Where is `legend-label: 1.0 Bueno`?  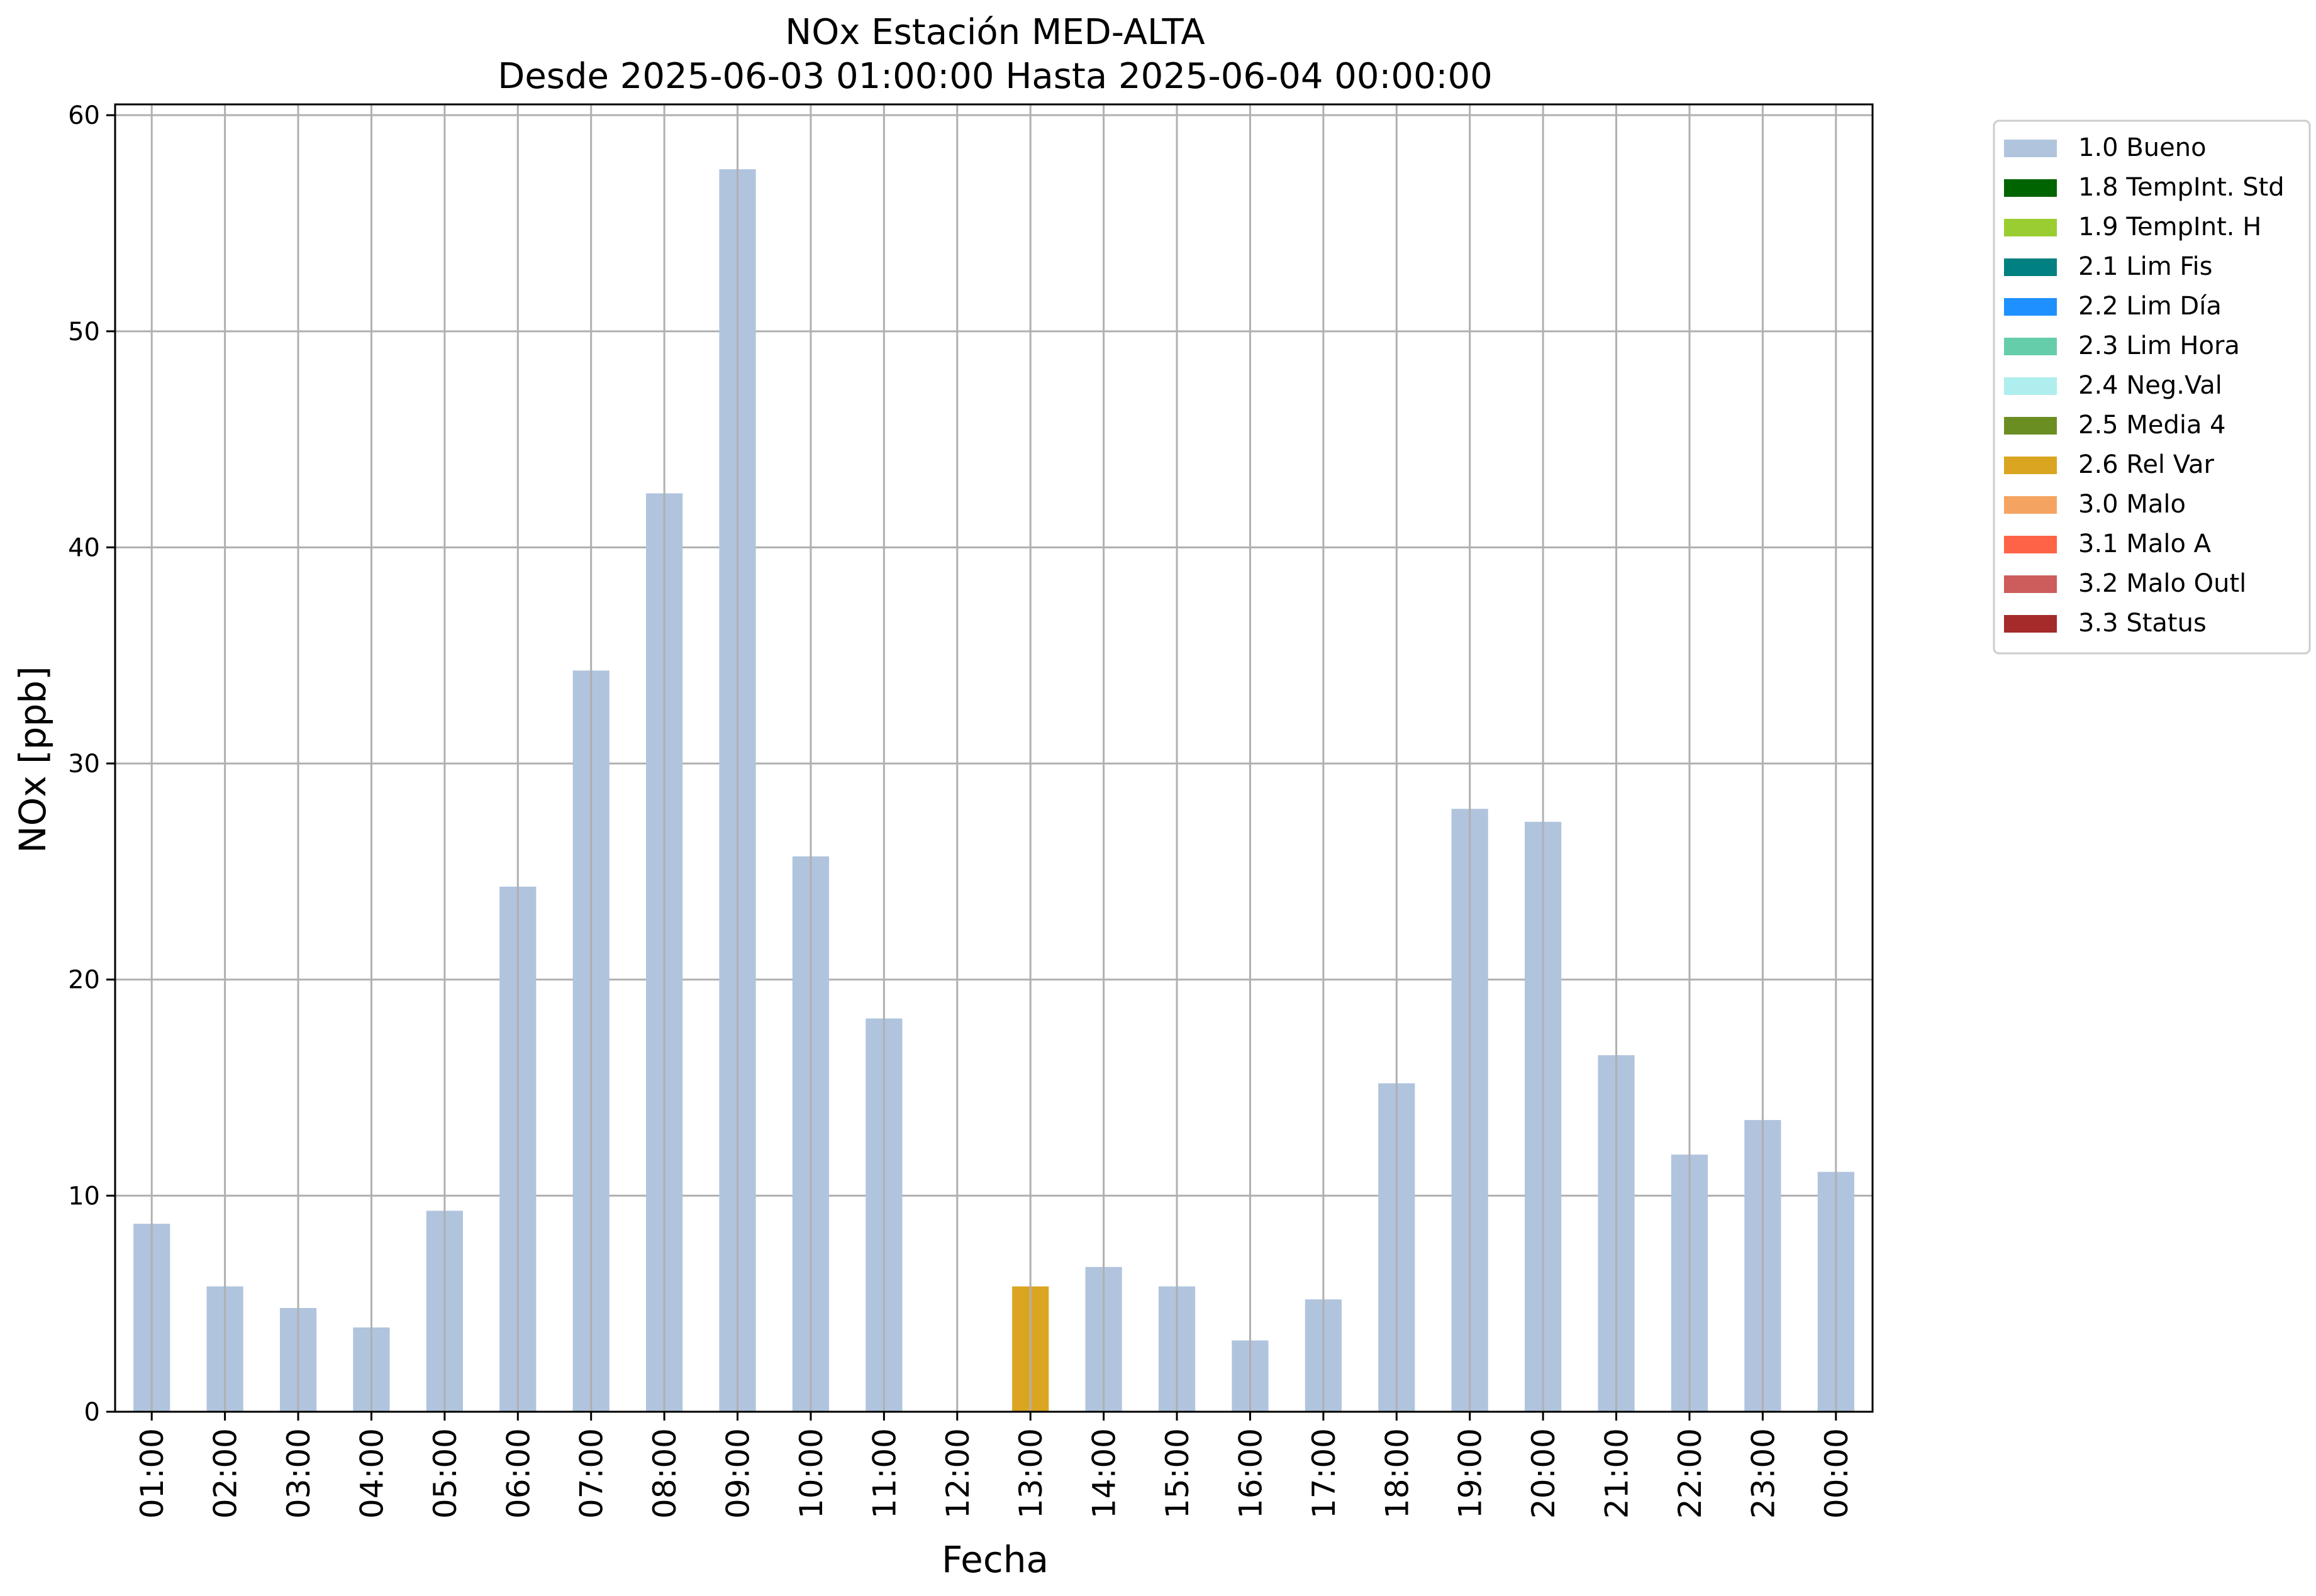 legend-label: 1.0 Bueno is located at coordinates (2142, 147).